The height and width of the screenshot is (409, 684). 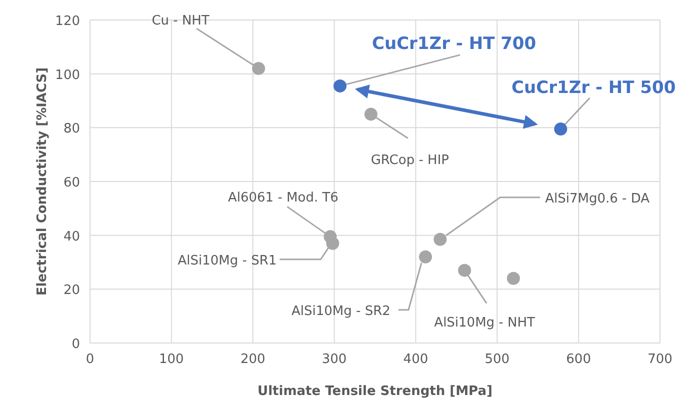 What do you see at coordinates (71, 236) in the screenshot?
I see `y-tick-label: 40` at bounding box center [71, 236].